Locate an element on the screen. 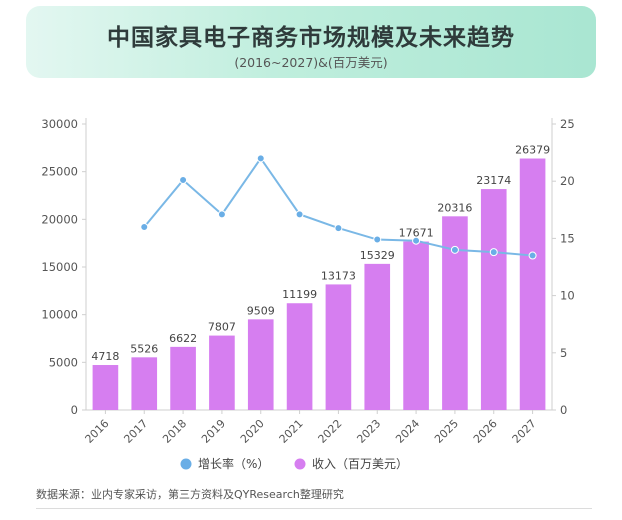 The height and width of the screenshot is (520, 622). x-tick-label: 2021 is located at coordinates (291, 431).